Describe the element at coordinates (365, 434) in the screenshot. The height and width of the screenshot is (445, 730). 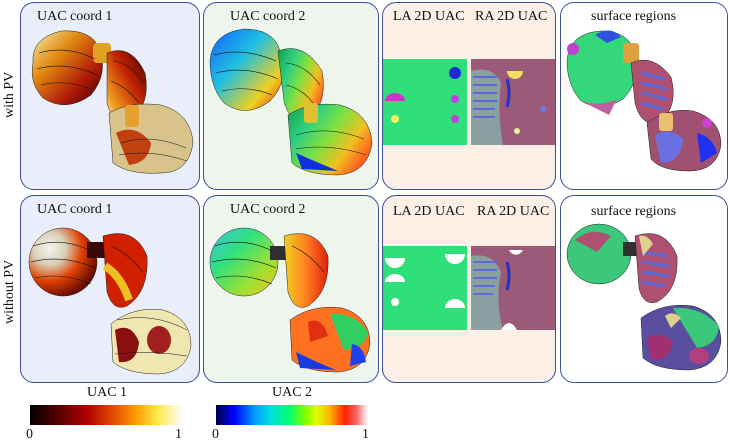
I see `colorbar-uac2-max: 1` at that location.